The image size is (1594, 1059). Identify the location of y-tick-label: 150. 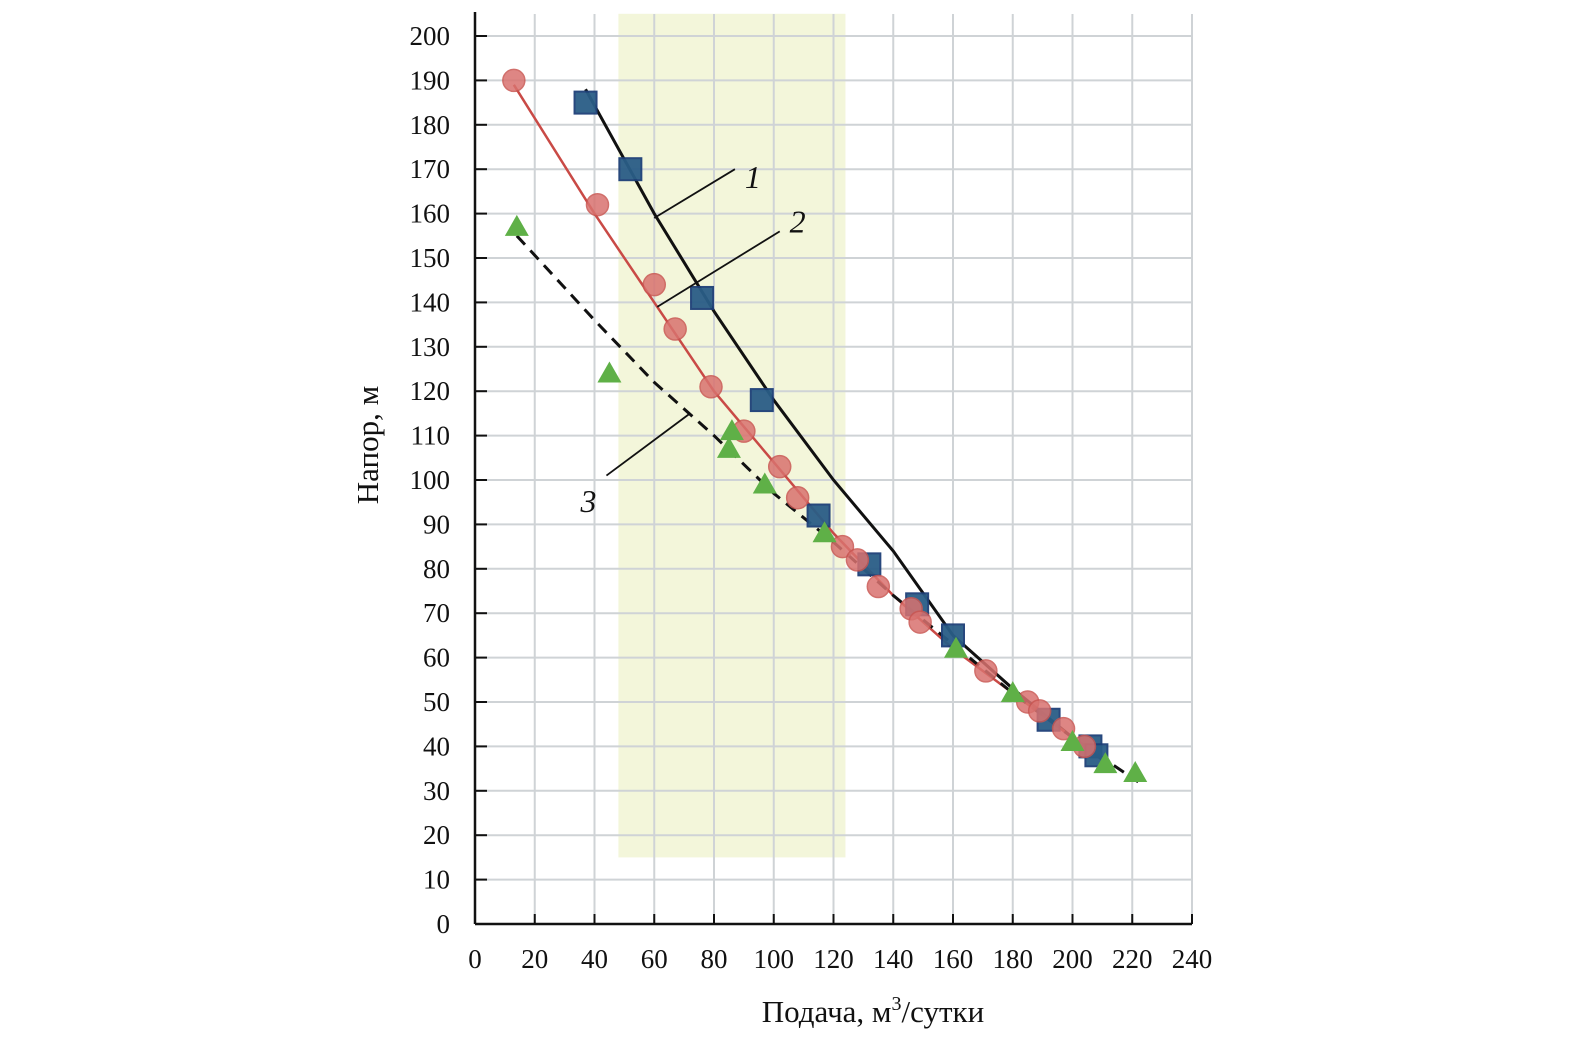
(430, 258).